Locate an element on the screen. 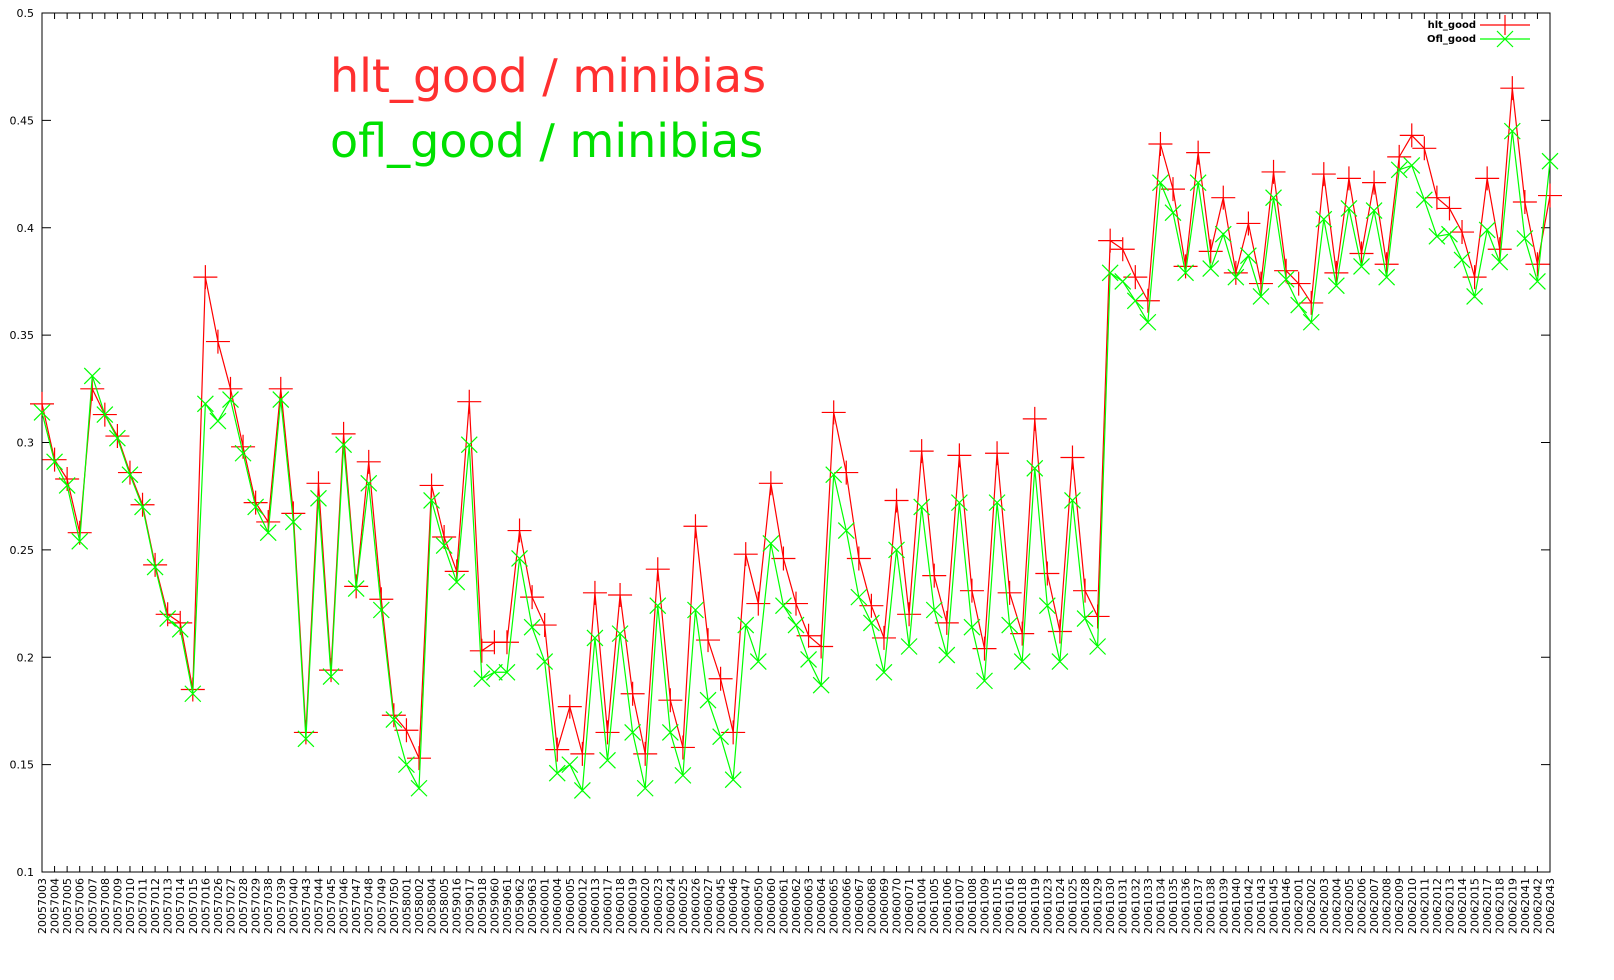 This screenshot has height=980, width=1614. x-tick-label: 20061025 is located at coordinates (1072, 906).